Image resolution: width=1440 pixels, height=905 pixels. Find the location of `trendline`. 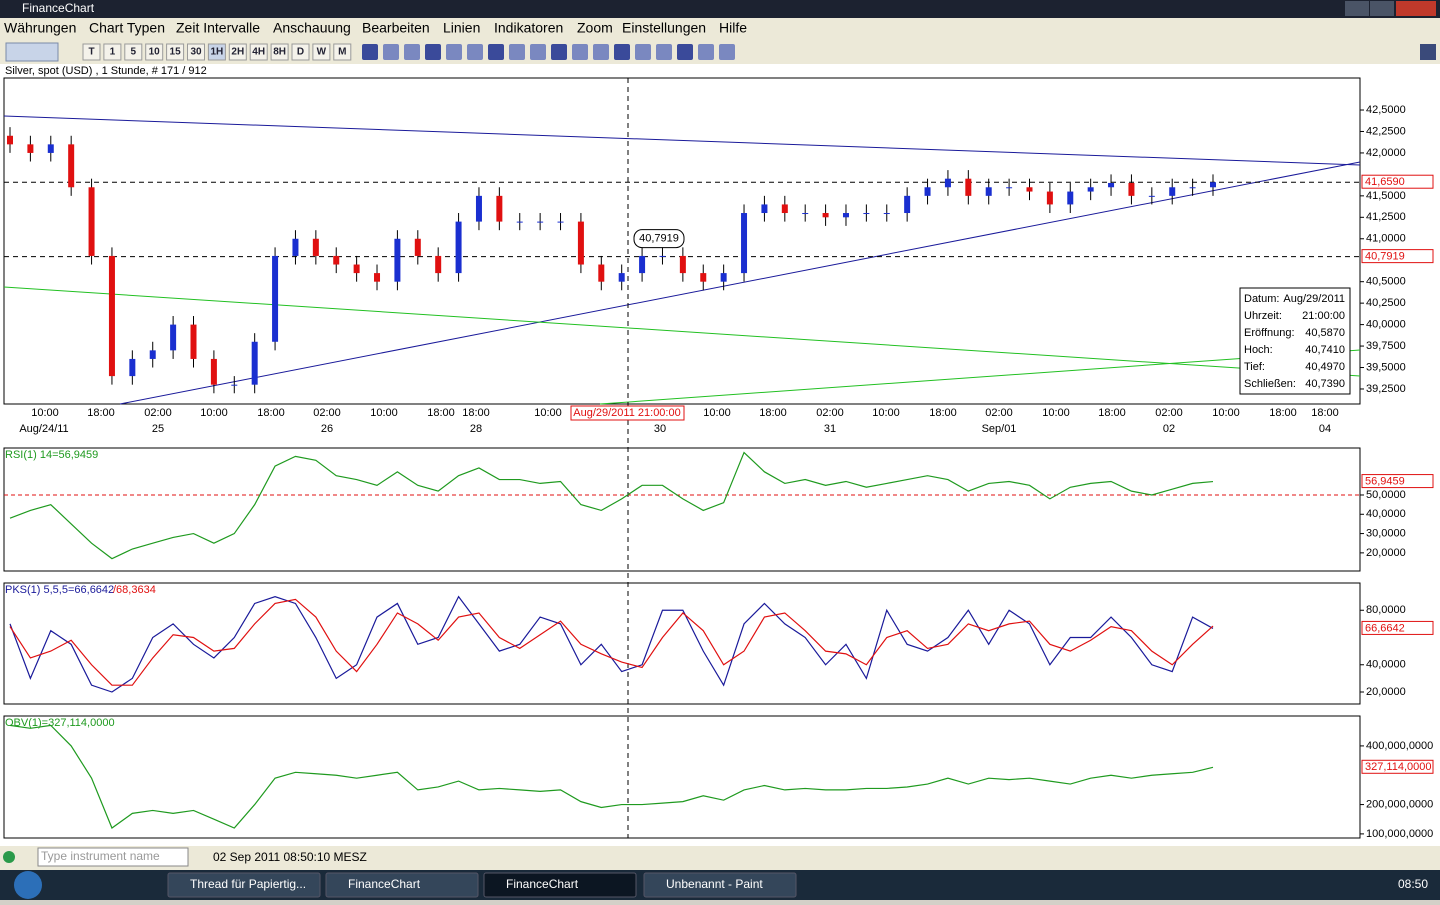

trendline is located at coordinates (682, 331).